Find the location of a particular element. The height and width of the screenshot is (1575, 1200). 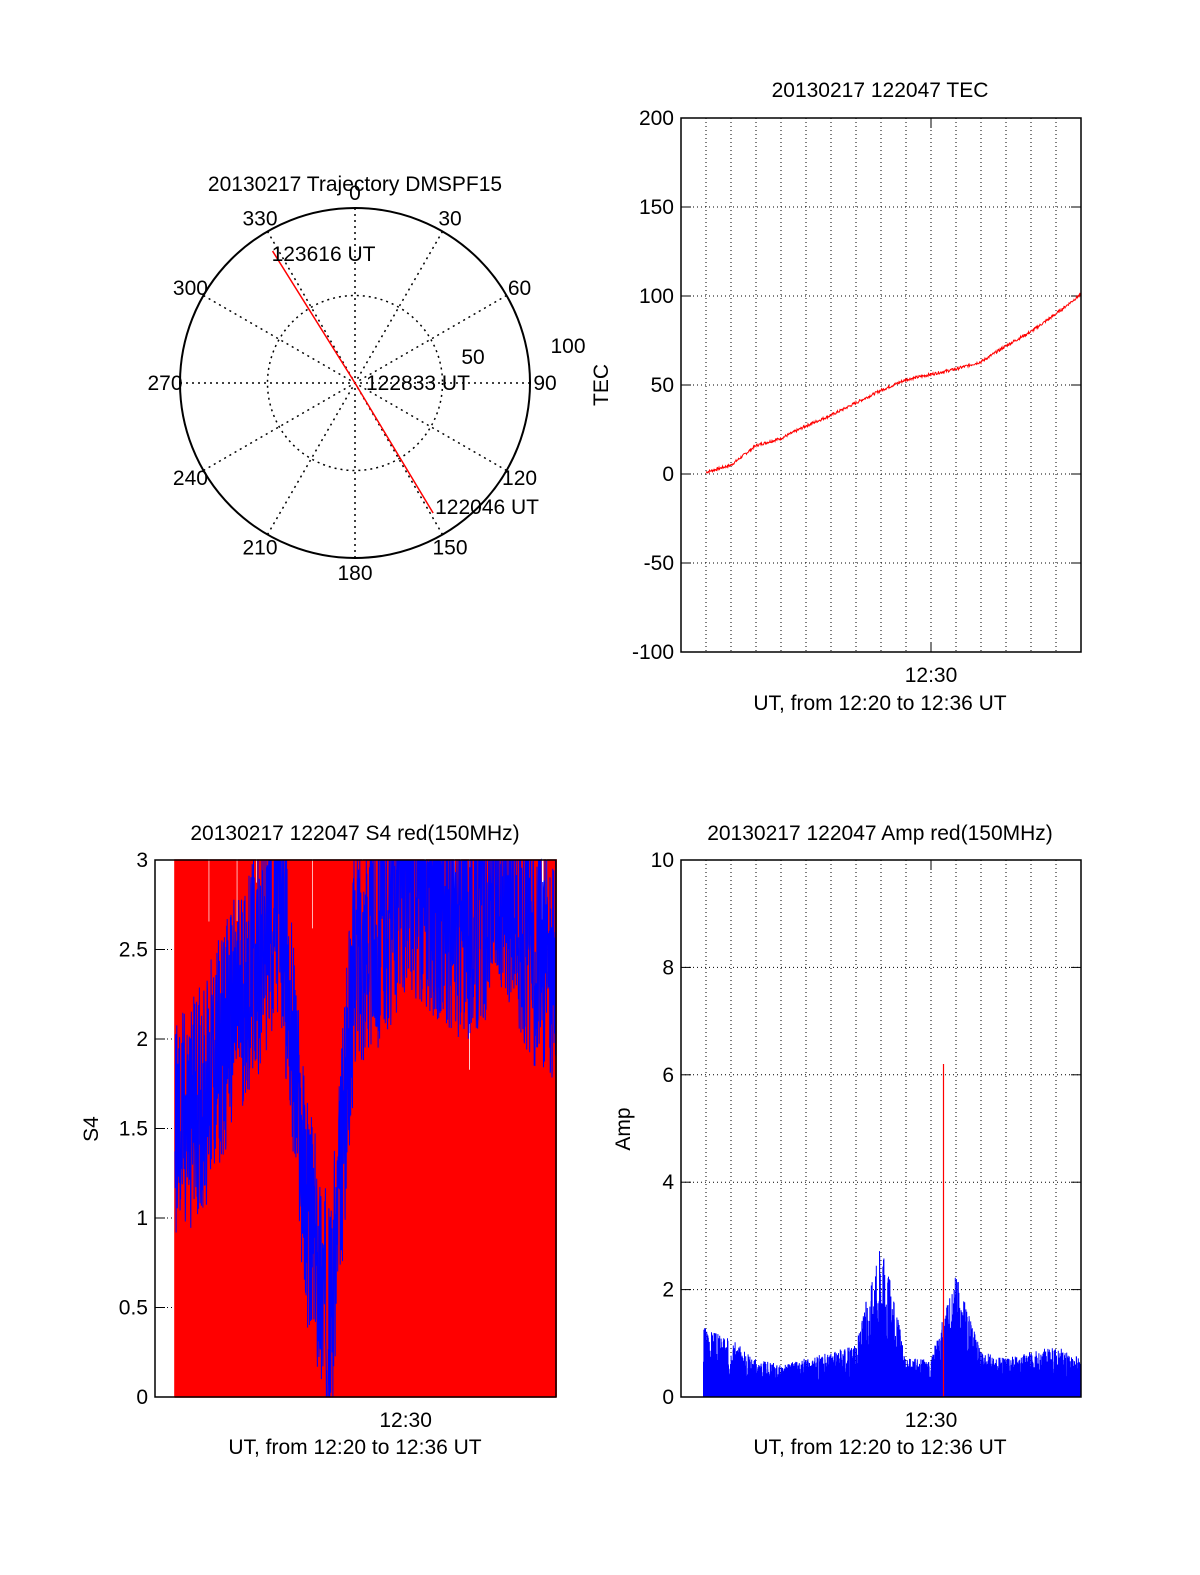

polar-angle-labels: 0 30 60 90 120 150 180 210 240 270 300 330 100 50 is located at coordinates (366, 383).